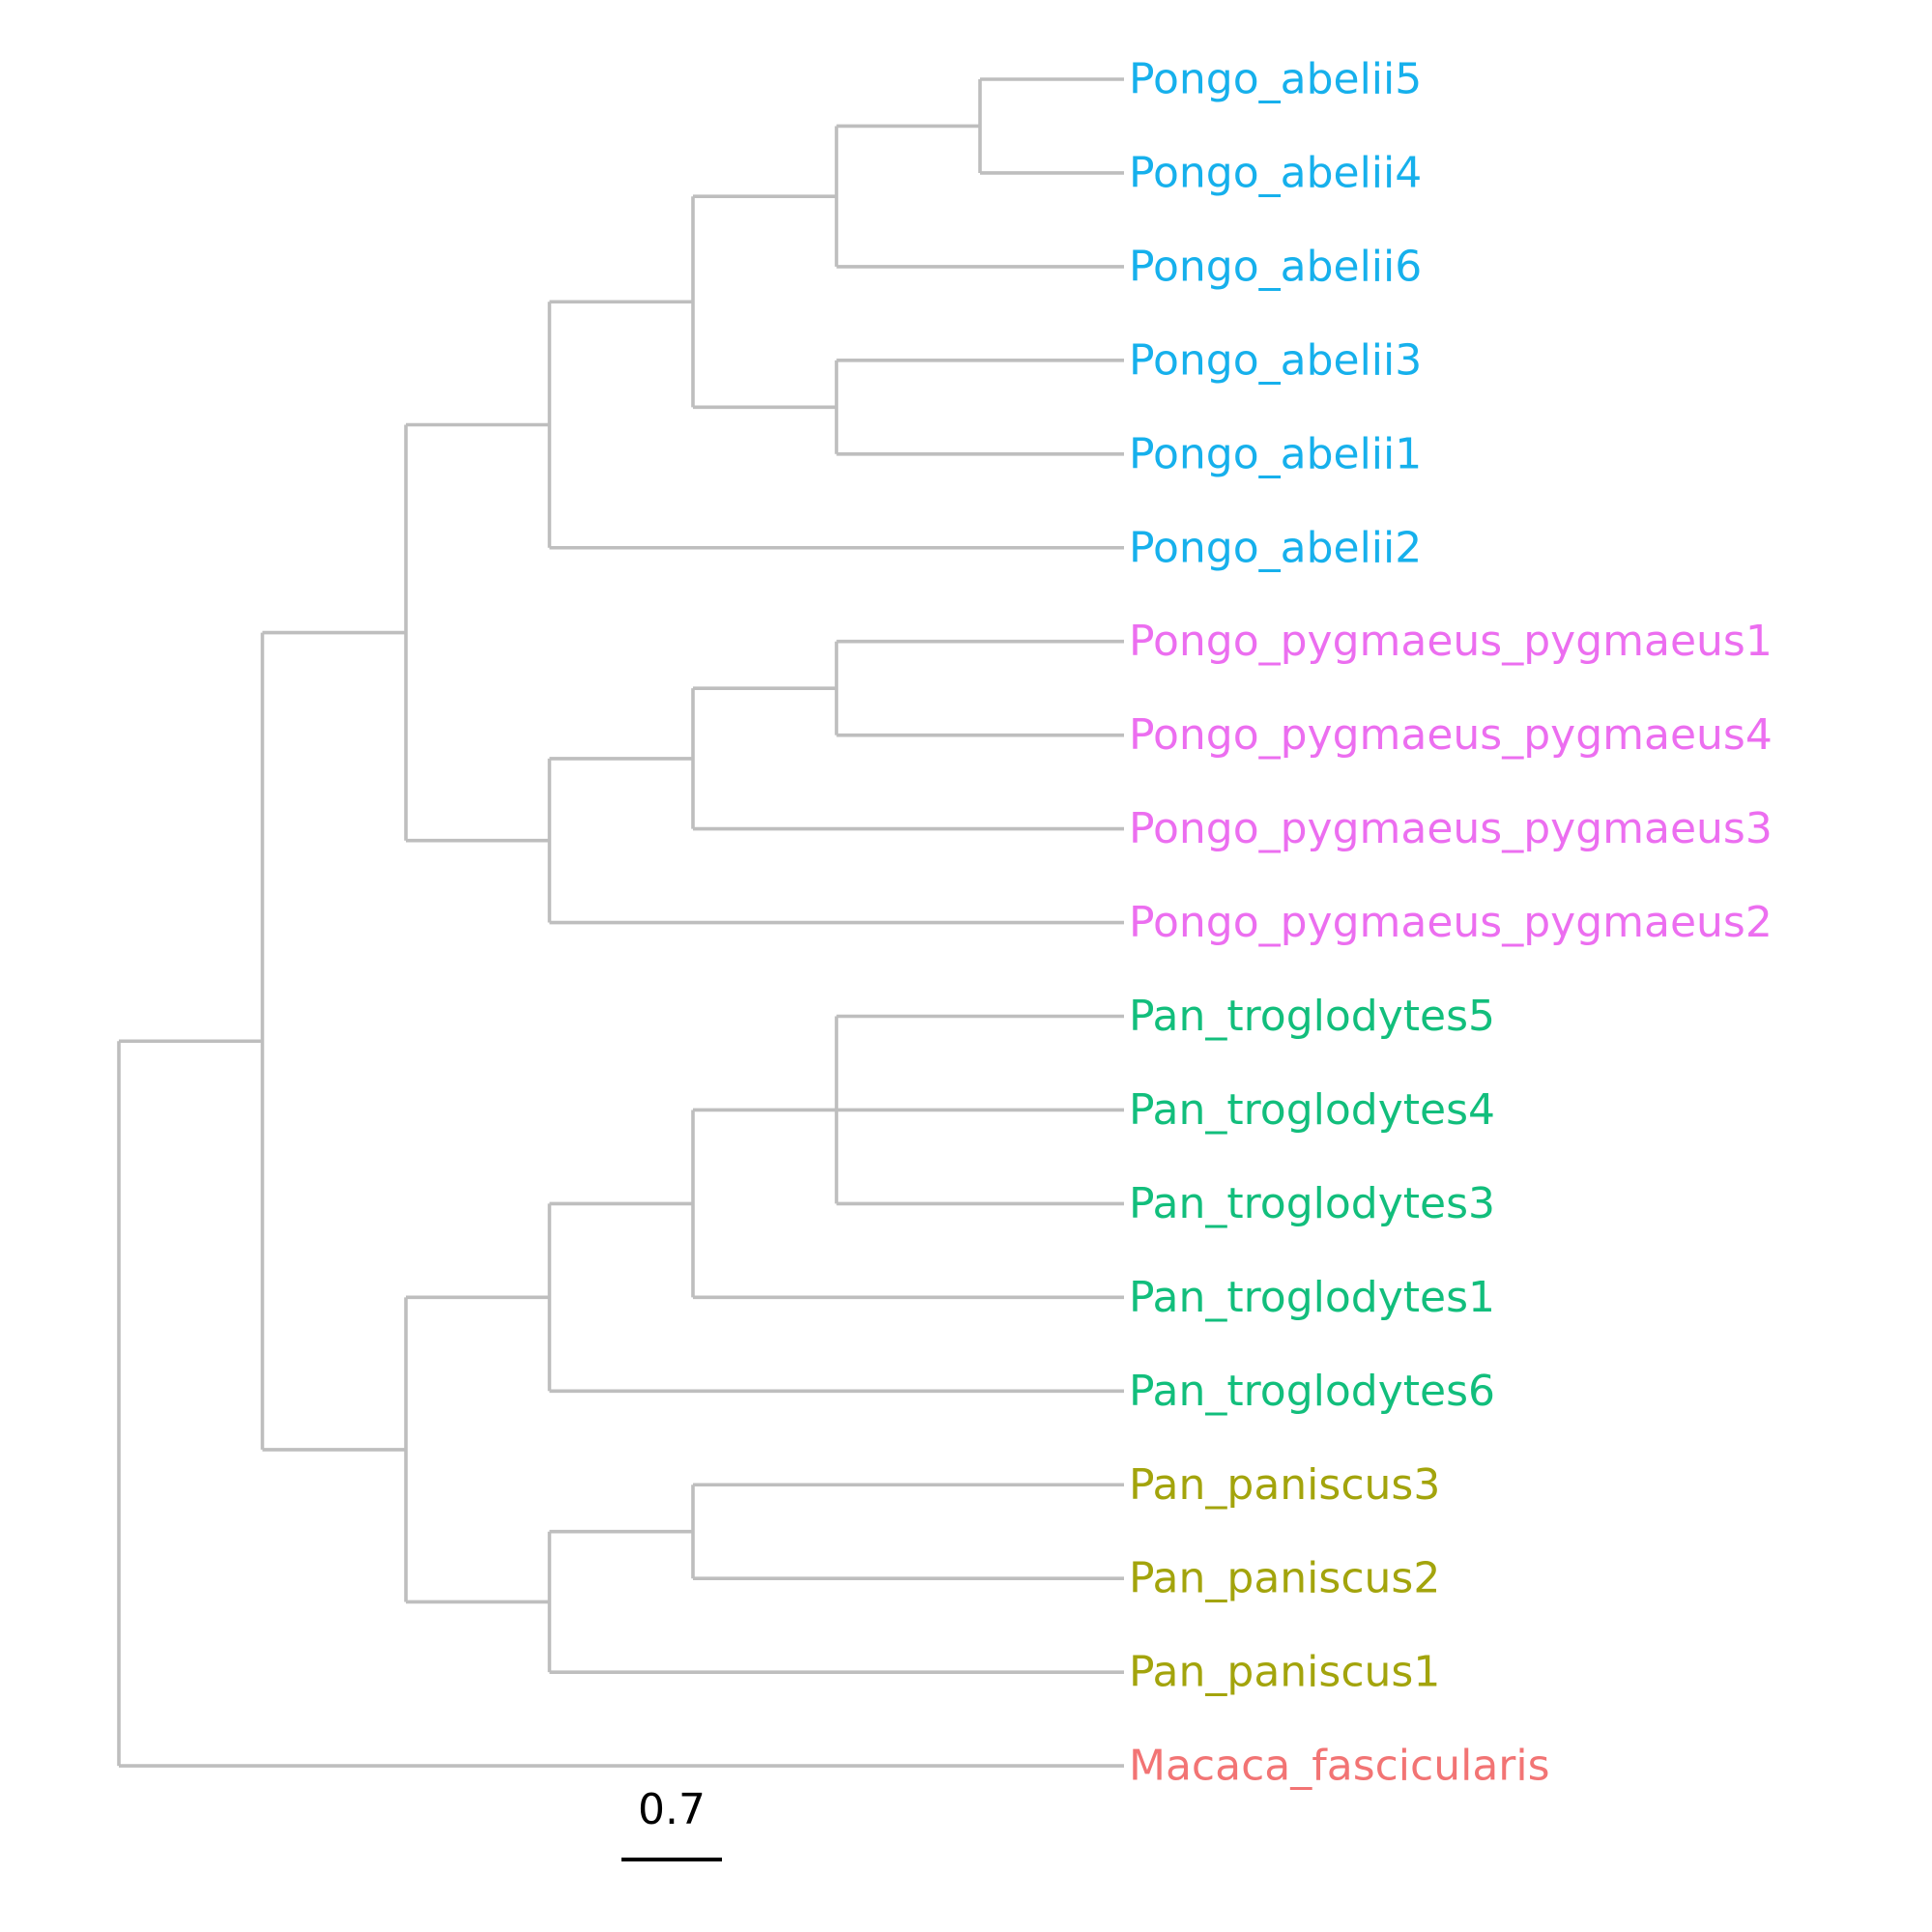 The height and width of the screenshot is (1932, 1932). I want to click on tip-label: Macaca_fascicularis, so click(1340, 1766).